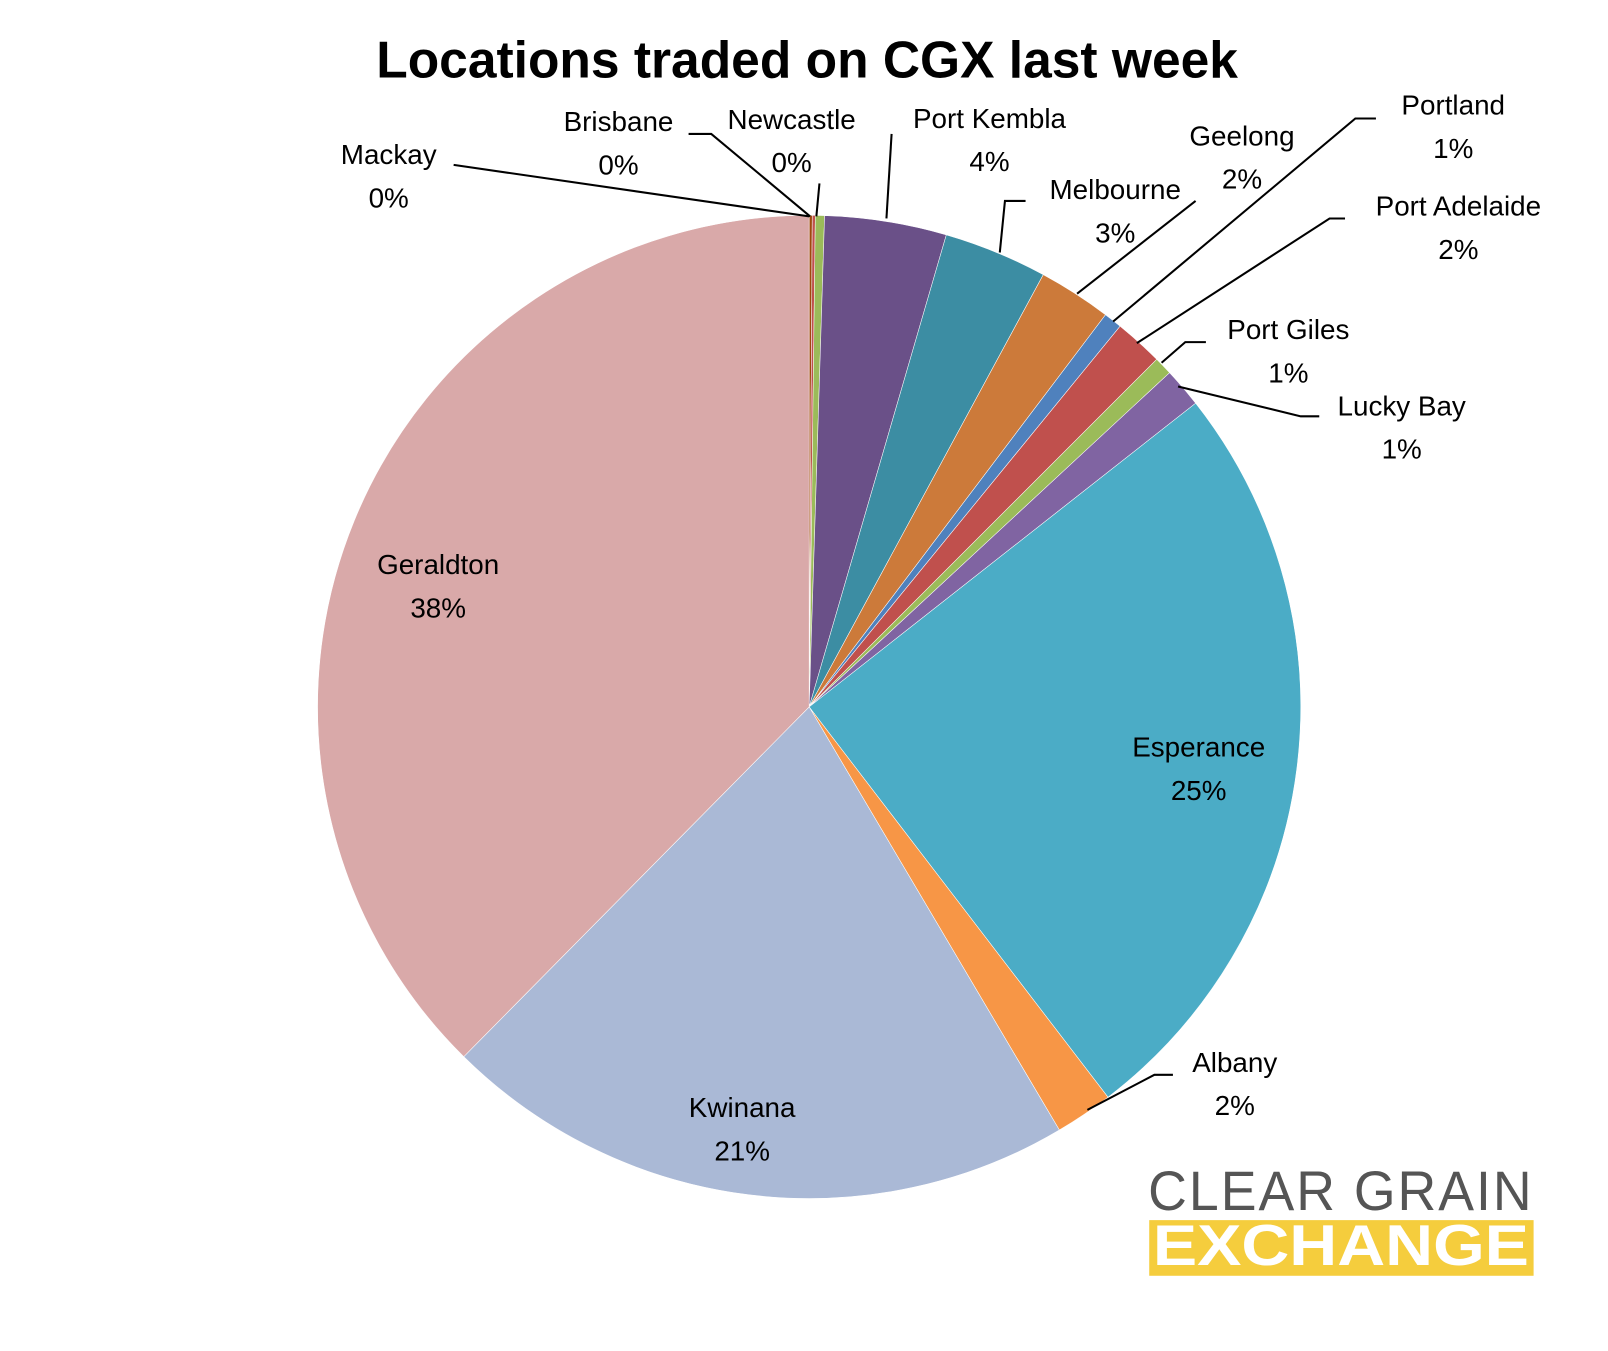 The width and height of the screenshot is (1608, 1351). What do you see at coordinates (1198, 747) in the screenshot?
I see `slice-label: Esperance` at bounding box center [1198, 747].